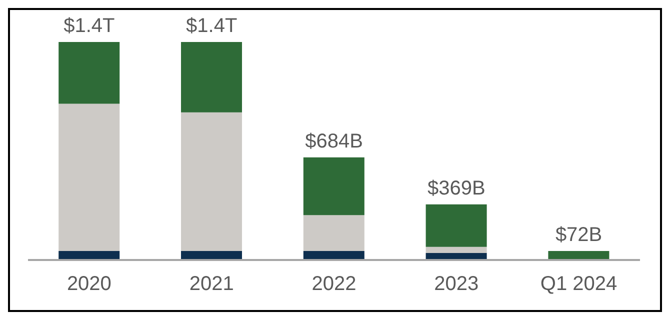 This screenshot has height=320, width=670. Describe the element at coordinates (456, 284) in the screenshot. I see `x-tick-label: 2023` at that location.